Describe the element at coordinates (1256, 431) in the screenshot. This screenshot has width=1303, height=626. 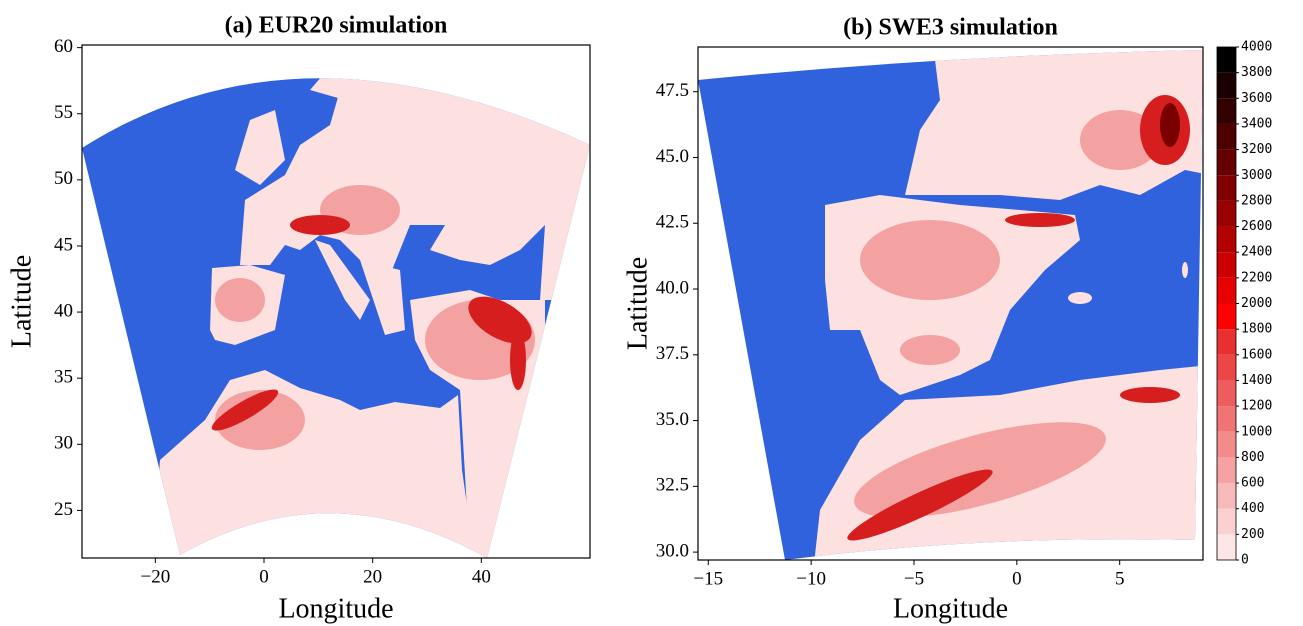
I see `colorbar-tick-label: 1000` at that location.